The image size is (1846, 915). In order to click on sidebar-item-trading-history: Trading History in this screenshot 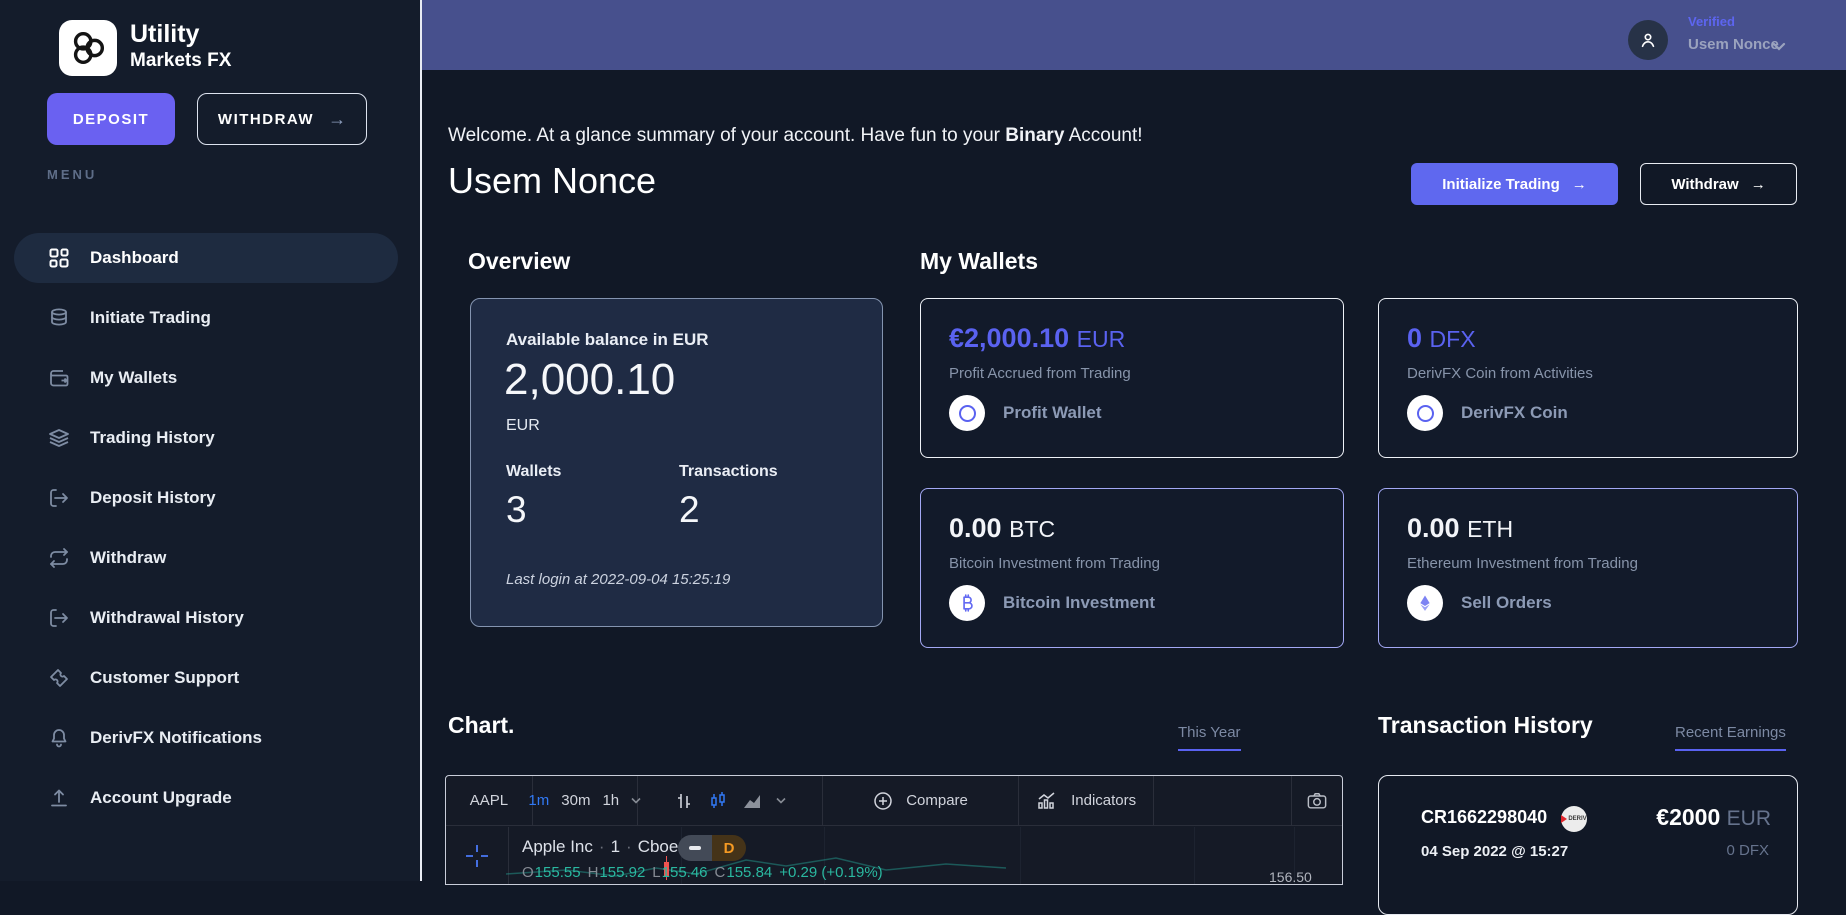, I will do `click(199, 438)`.